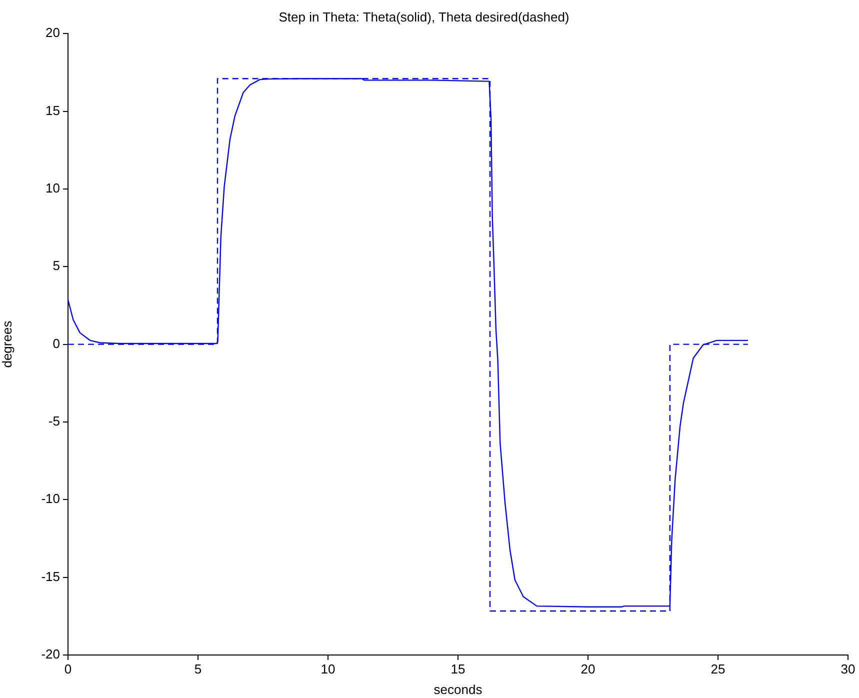 This screenshot has height=698, width=859. I want to click on x-tick-label: 30, so click(848, 668).